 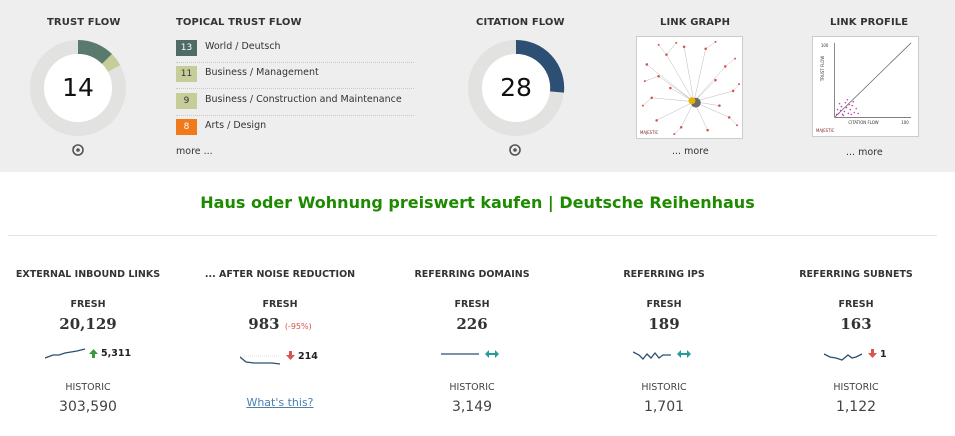 I want to click on link-graph-brand: MAJESTIC, so click(x=649, y=132).